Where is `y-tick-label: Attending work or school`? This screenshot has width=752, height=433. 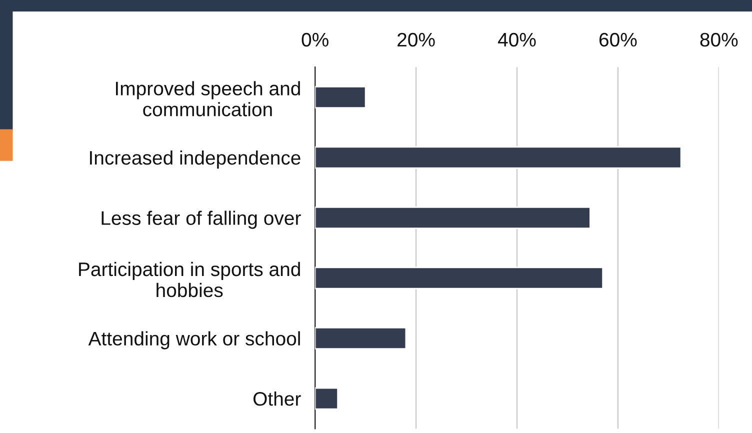 y-tick-label: Attending work or school is located at coordinates (194, 340).